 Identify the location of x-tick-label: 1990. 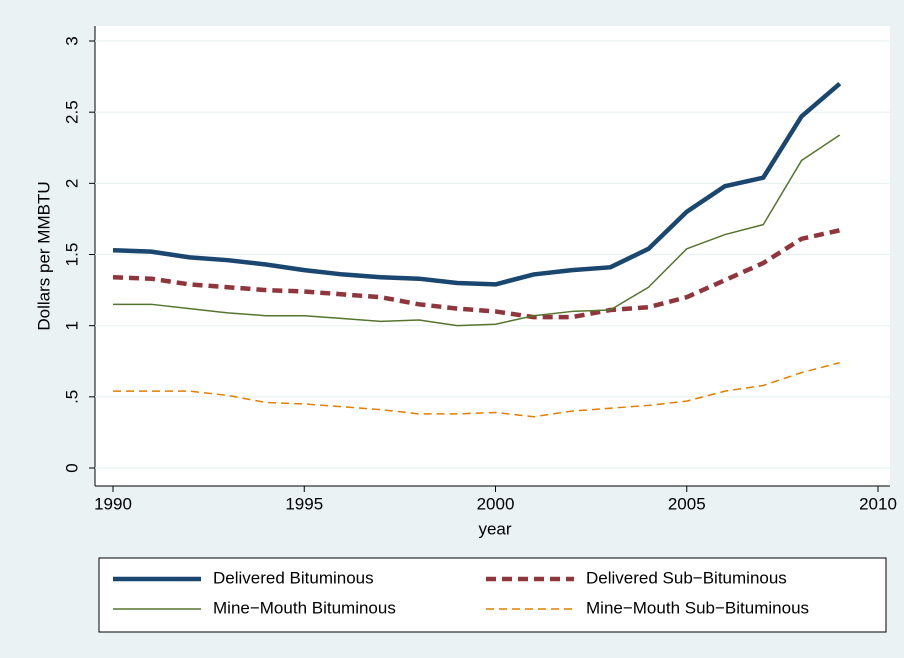
(113, 503).